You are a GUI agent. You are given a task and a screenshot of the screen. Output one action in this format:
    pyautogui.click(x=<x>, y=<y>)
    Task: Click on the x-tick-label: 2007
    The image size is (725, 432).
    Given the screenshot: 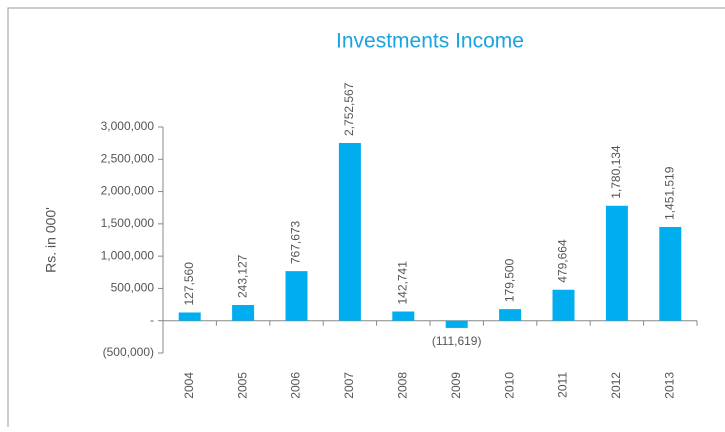 What is the action you would take?
    pyautogui.click(x=349, y=385)
    